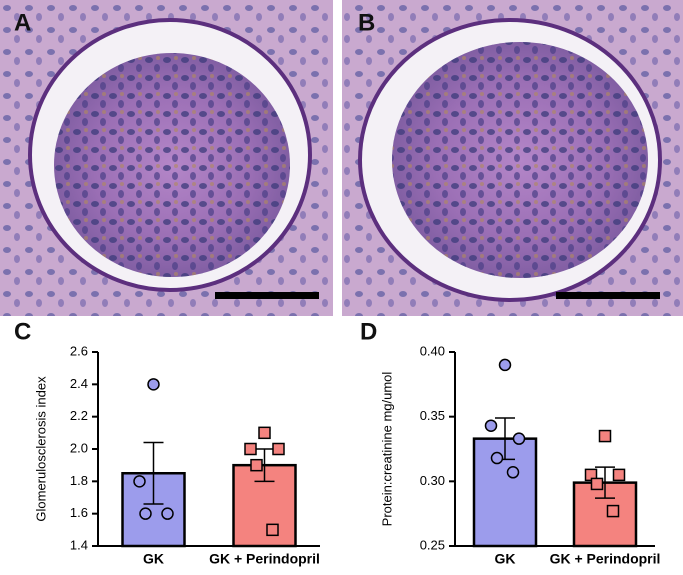 This screenshot has width=683, height=575. I want to click on y-tick-label: 0.35, so click(432, 415).